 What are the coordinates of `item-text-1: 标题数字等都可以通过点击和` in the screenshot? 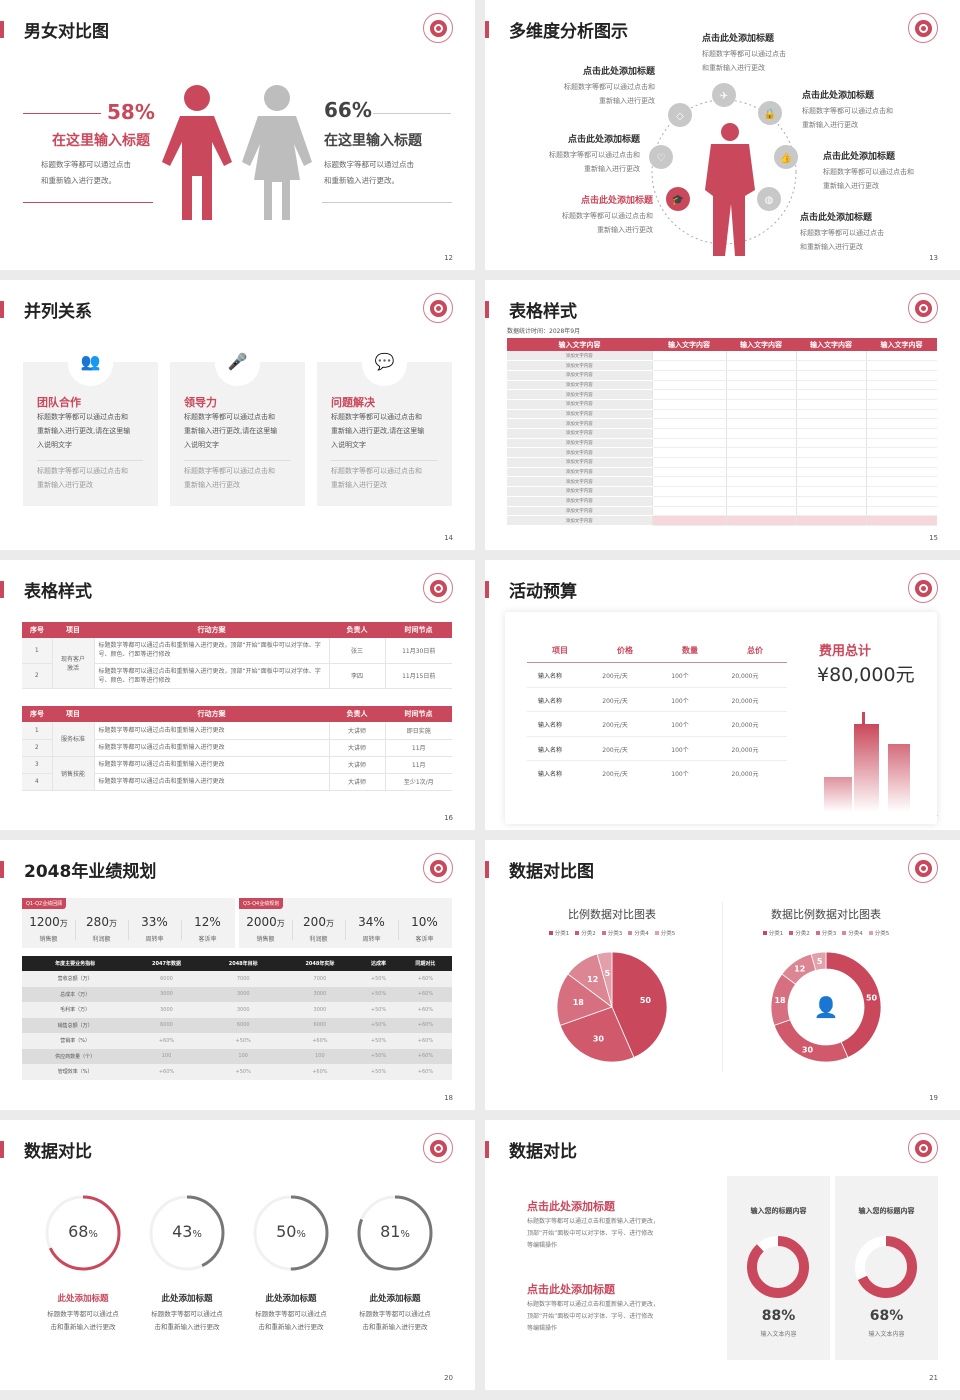 It's located at (847, 111).